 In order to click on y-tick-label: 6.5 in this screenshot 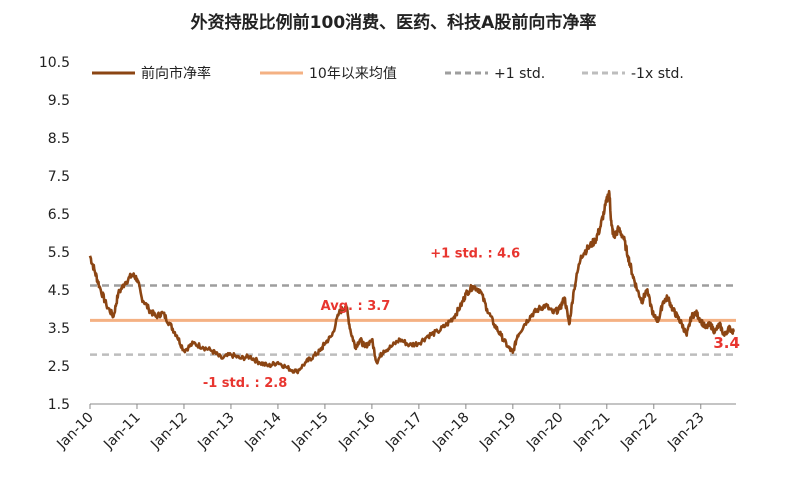, I will do `click(59, 215)`.